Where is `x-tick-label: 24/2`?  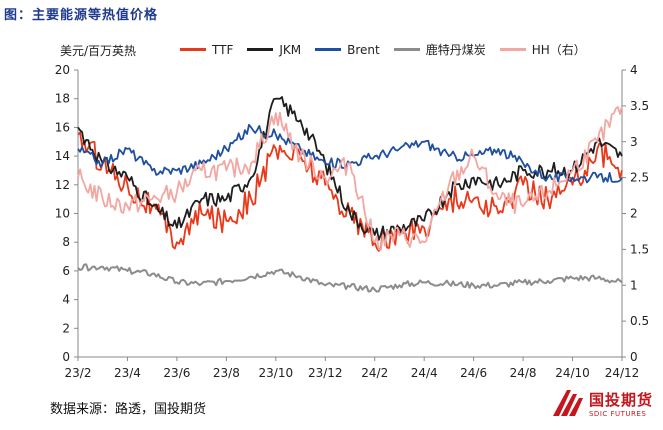 x-tick-label: 24/2 is located at coordinates (374, 373).